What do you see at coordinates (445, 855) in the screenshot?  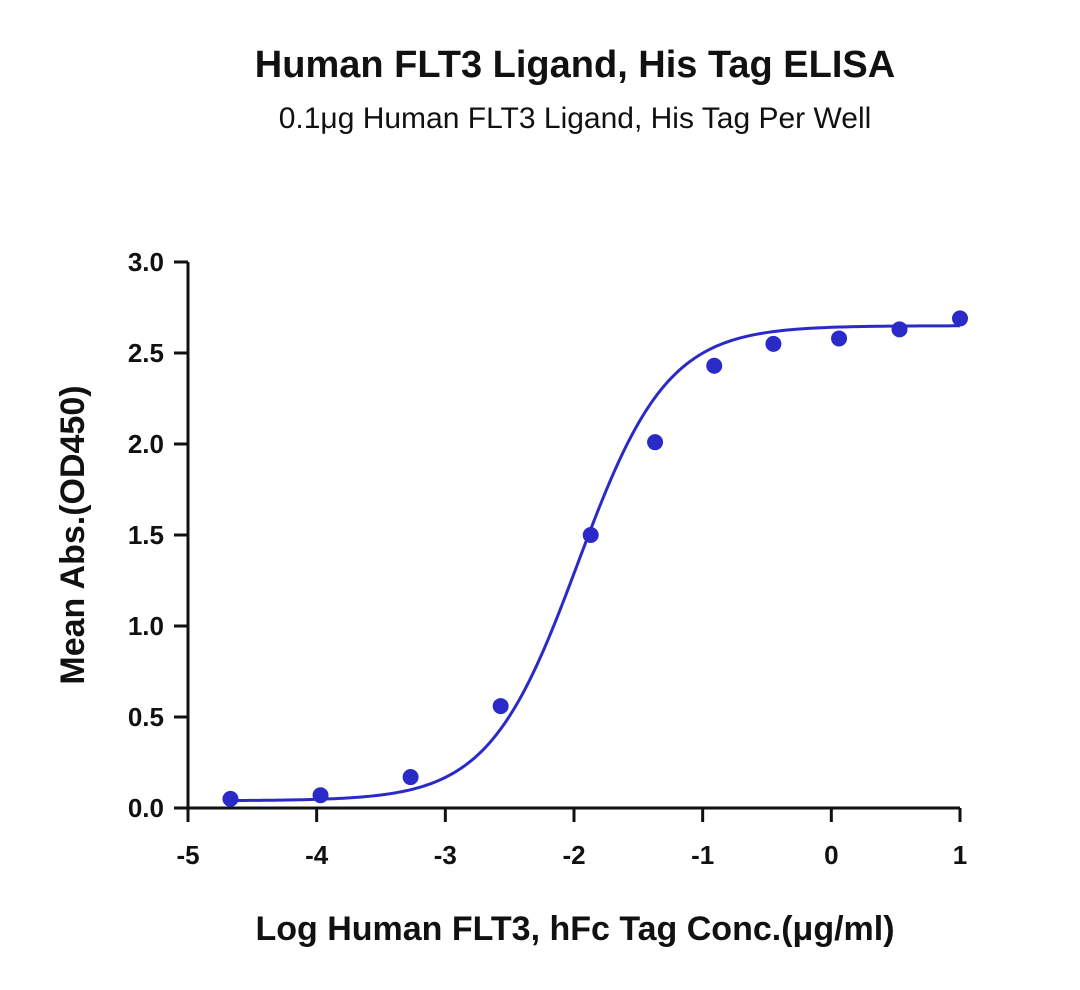 I see `x-tick-label: -3` at bounding box center [445, 855].